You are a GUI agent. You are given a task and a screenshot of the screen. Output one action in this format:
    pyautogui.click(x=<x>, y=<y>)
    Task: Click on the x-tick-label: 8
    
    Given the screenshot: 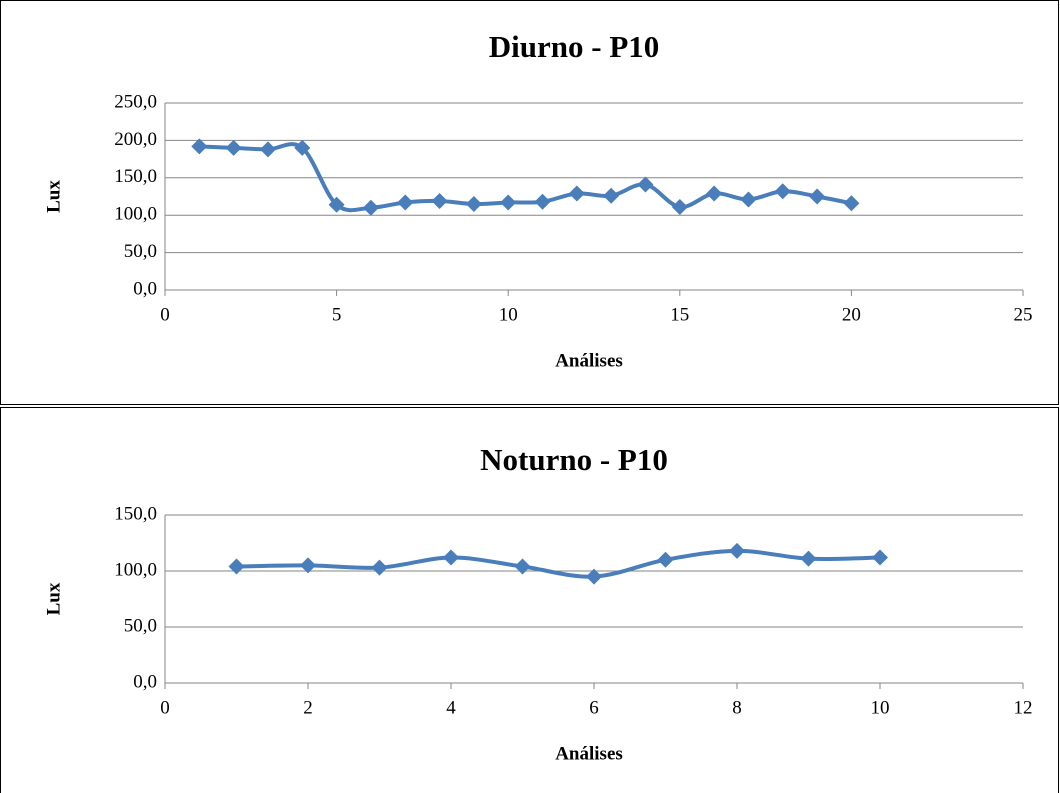 What is the action you would take?
    pyautogui.click(x=737, y=707)
    